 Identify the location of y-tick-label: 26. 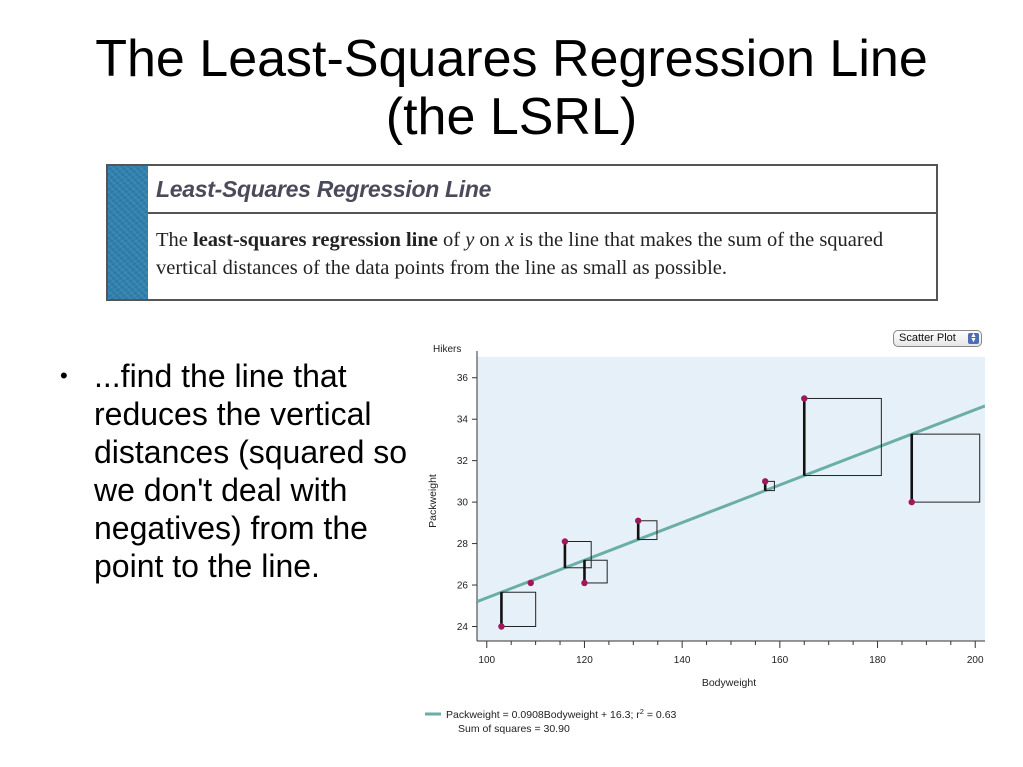
(463, 586).